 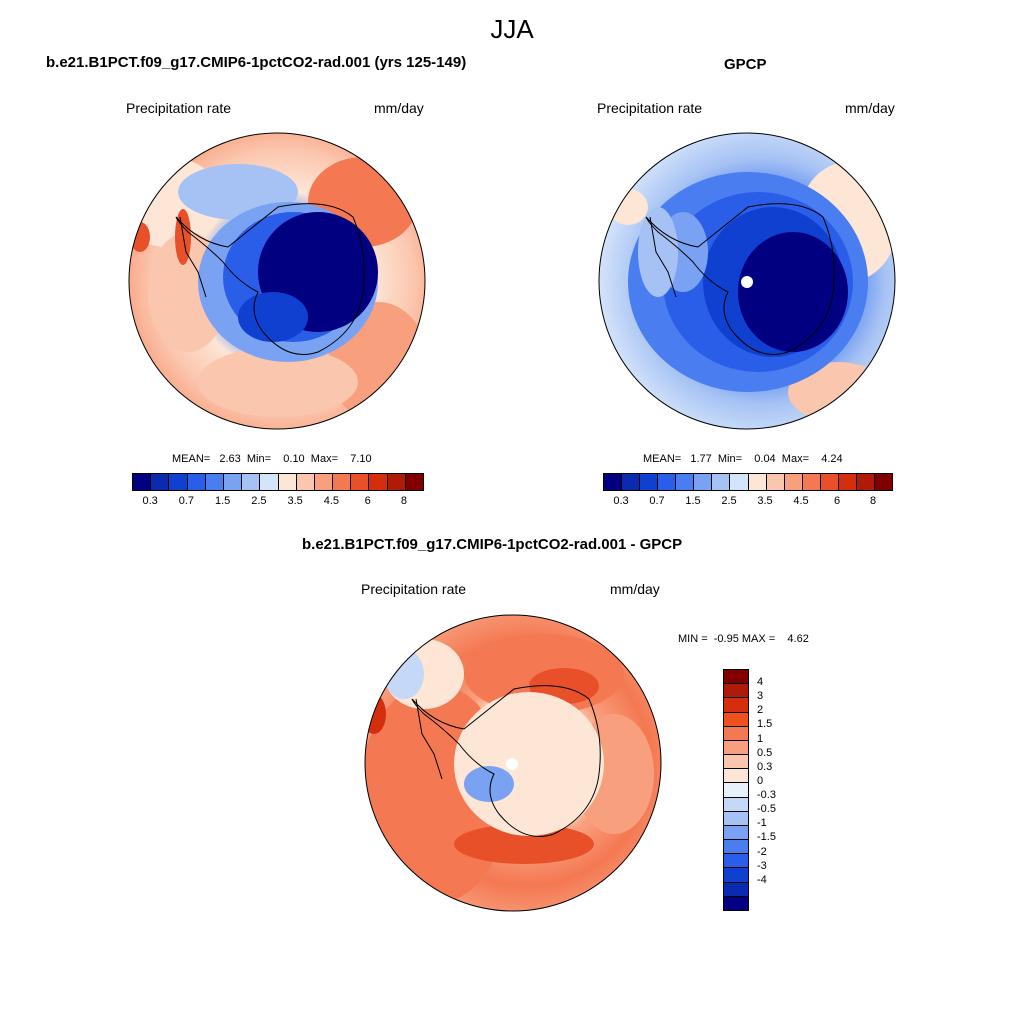 What do you see at coordinates (513, 763) in the screenshot?
I see `diff-polar-map` at bounding box center [513, 763].